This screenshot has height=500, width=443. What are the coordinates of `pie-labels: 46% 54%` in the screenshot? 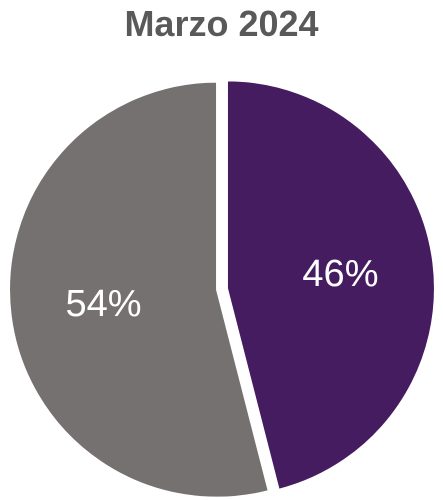 It's located at (222, 289).